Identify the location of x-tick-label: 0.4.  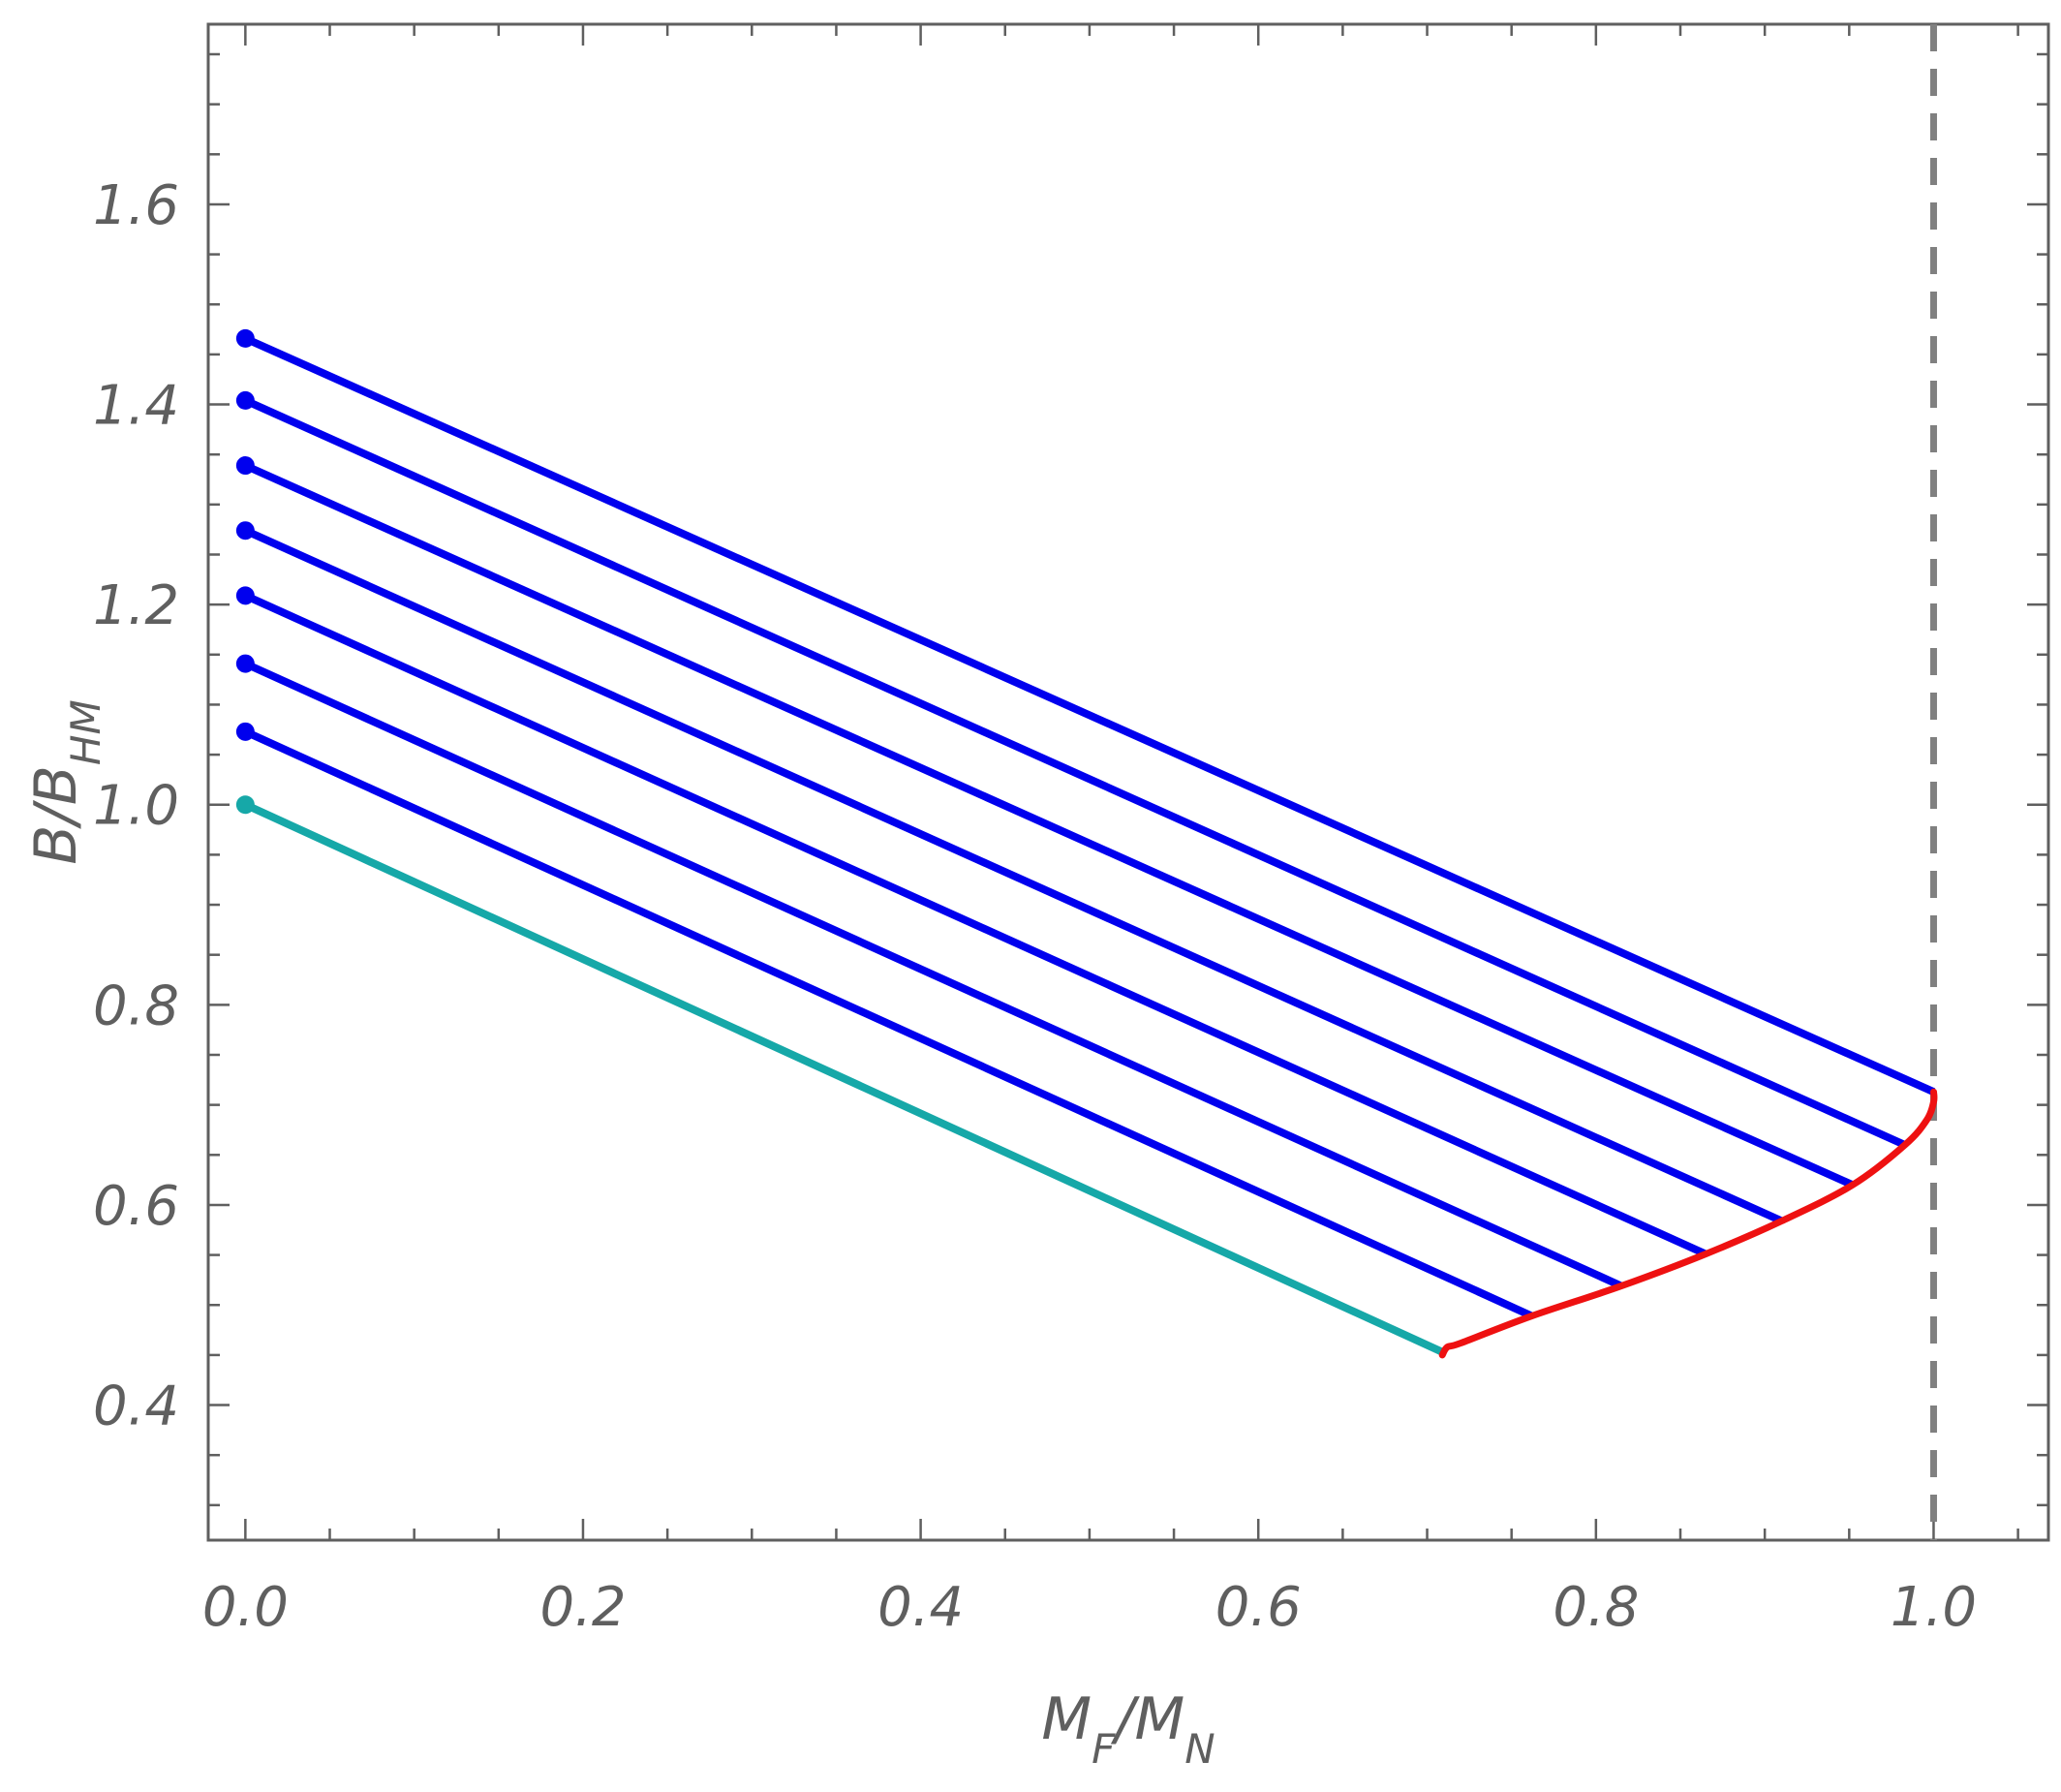
(921, 1607).